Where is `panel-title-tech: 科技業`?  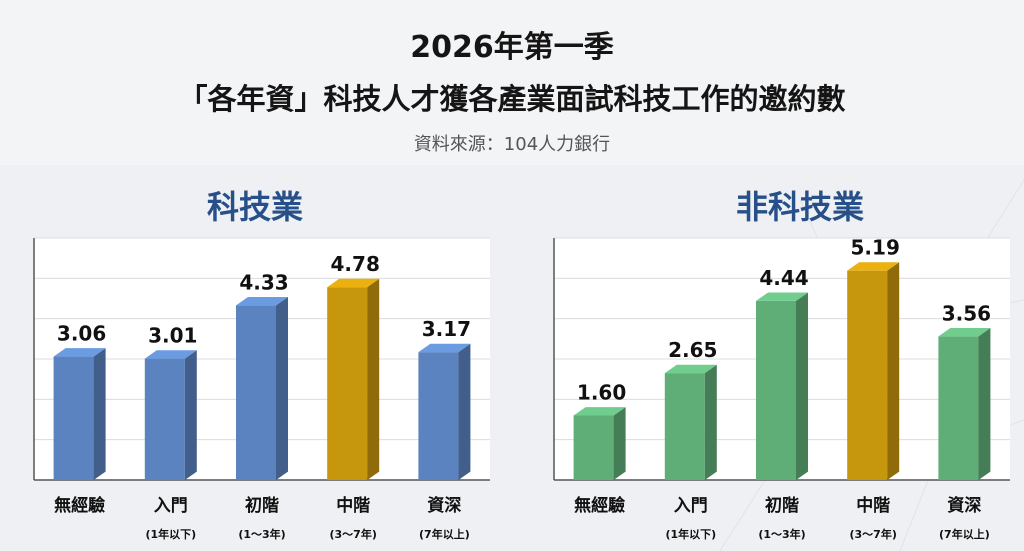 panel-title-tech: 科技業 is located at coordinates (254, 207).